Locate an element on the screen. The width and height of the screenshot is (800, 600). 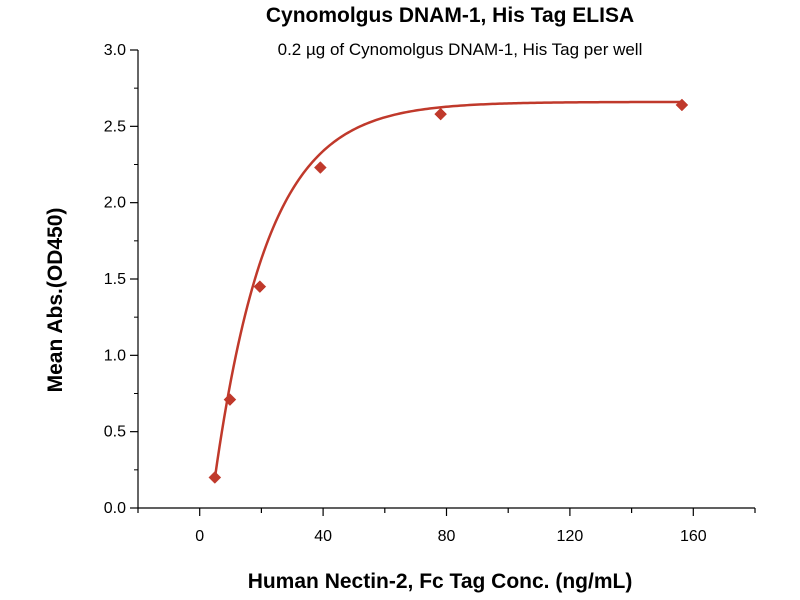
y-axis-ticks: 0.0 0.5 1.0 1.5 2.0 2.5 3.0 is located at coordinates (121, 279).